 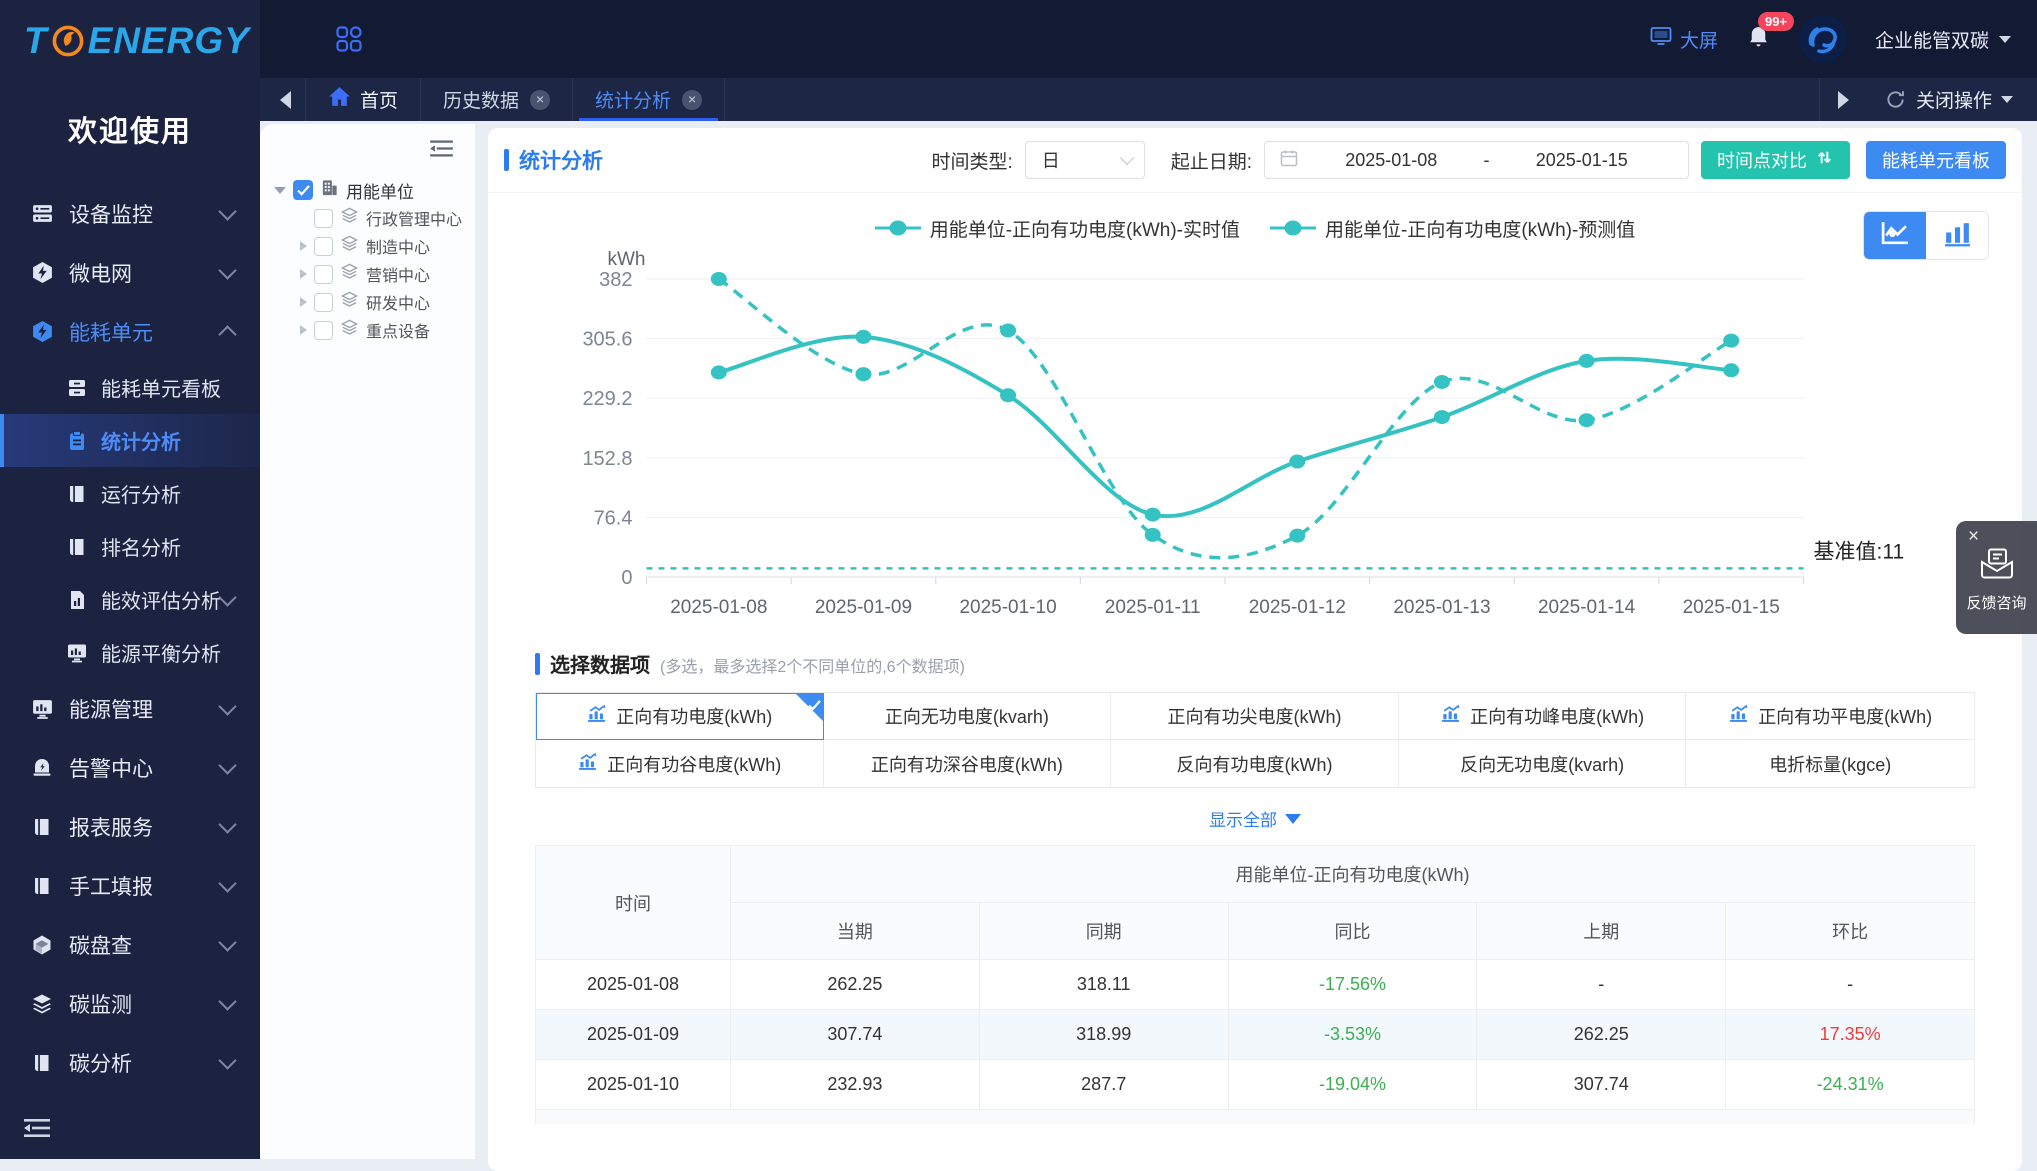 I want to click on bar-chart-toggle-button, so click(x=1957, y=235).